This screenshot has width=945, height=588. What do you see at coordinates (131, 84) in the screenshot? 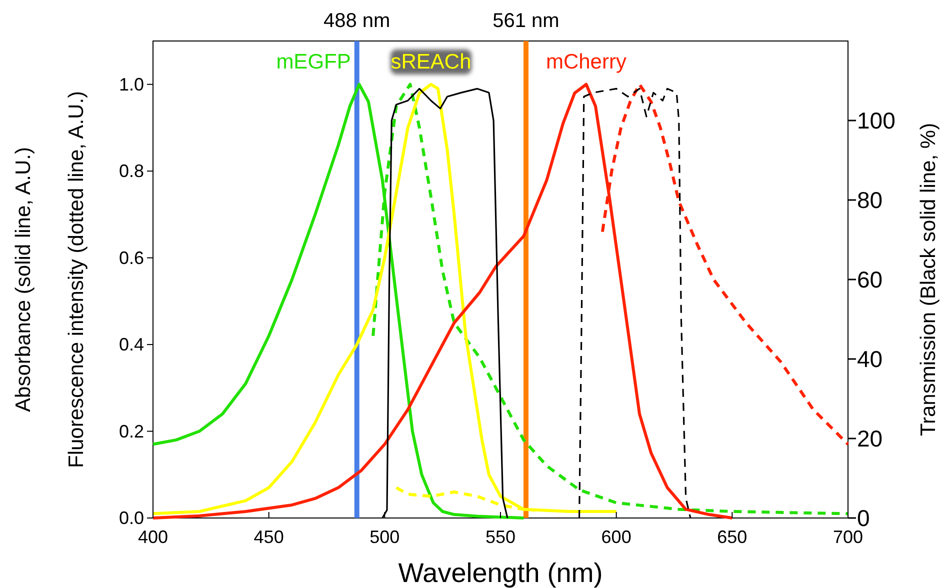
I see `y-tick-label: 1.0` at bounding box center [131, 84].